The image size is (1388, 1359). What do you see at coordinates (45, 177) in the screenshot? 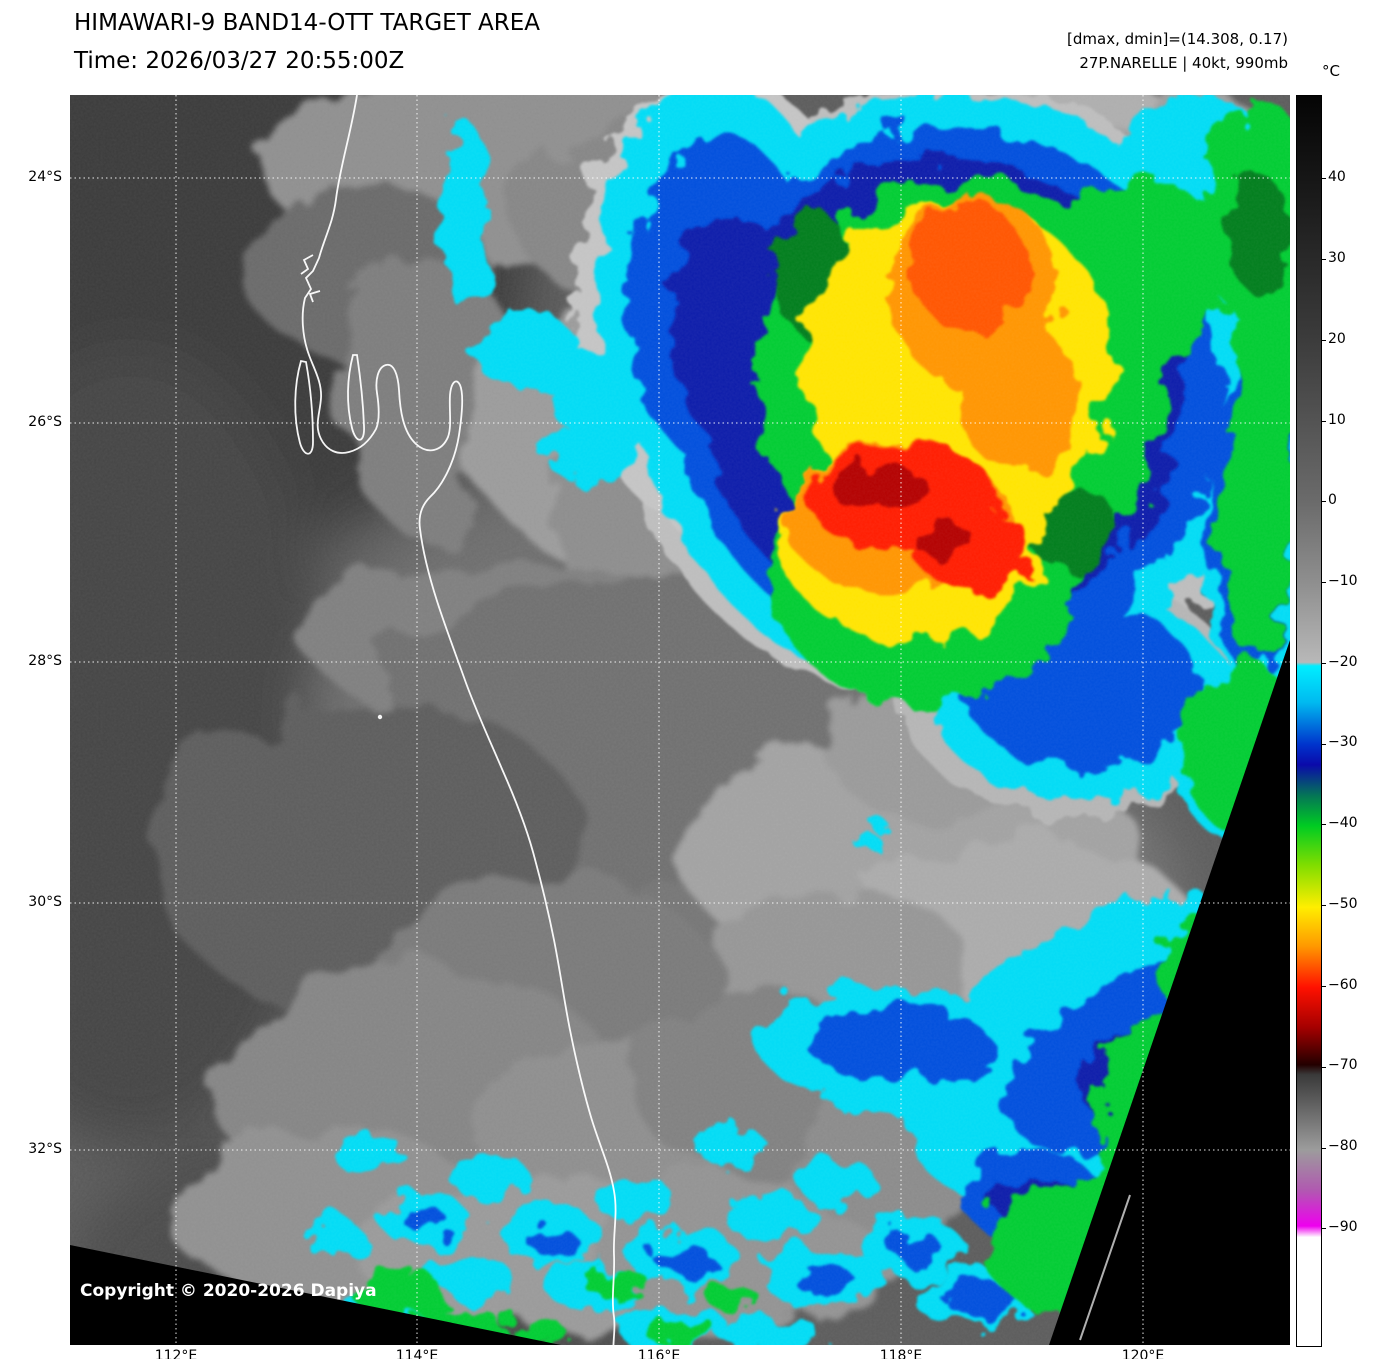
I see `lat-label-24s: 24°S` at bounding box center [45, 177].